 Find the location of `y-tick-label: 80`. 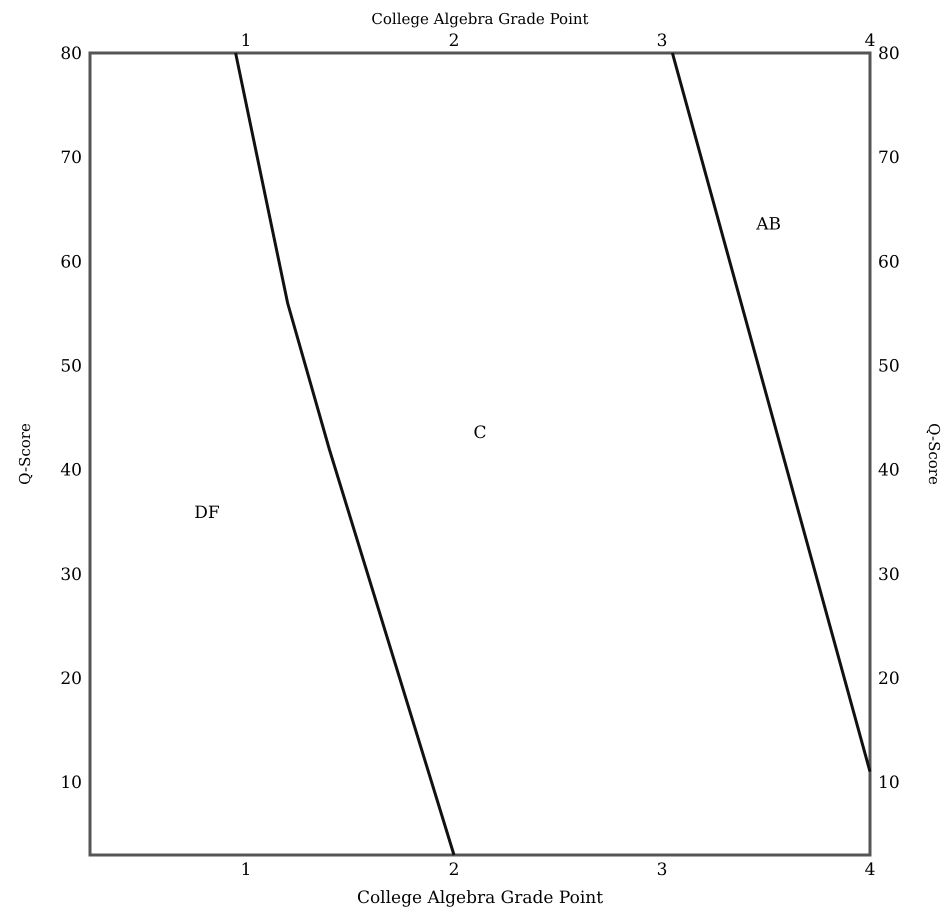

y-tick-label: 80 is located at coordinates (71, 54).